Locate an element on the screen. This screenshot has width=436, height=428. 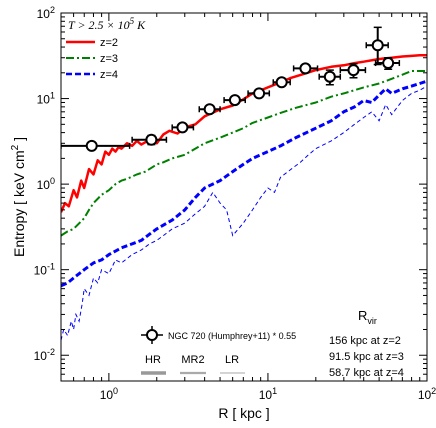
rvir-line-z3: 91.5 kpc at z=3 is located at coordinates (366, 357).